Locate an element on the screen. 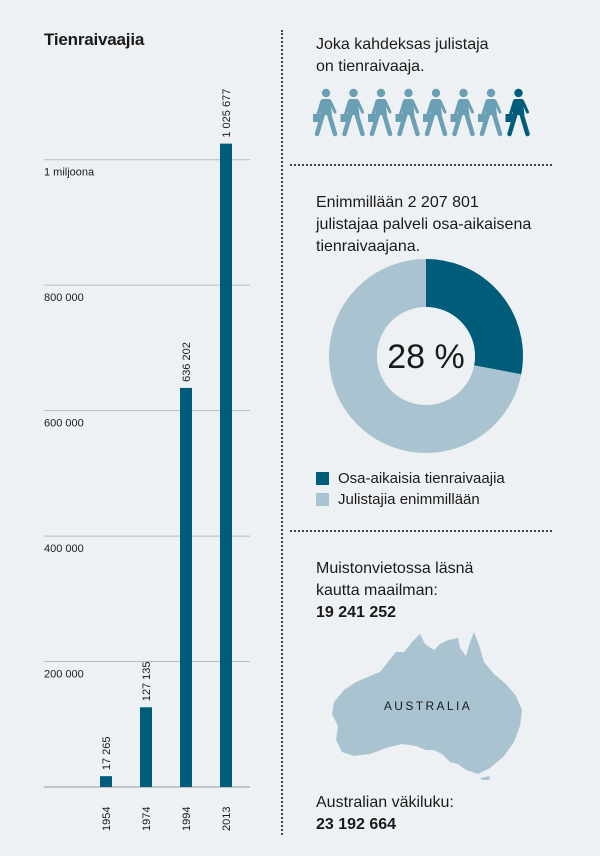 This screenshot has height=856, width=600. donut-text-line1: Enimmillään 2 207 801 is located at coordinates (397, 202).